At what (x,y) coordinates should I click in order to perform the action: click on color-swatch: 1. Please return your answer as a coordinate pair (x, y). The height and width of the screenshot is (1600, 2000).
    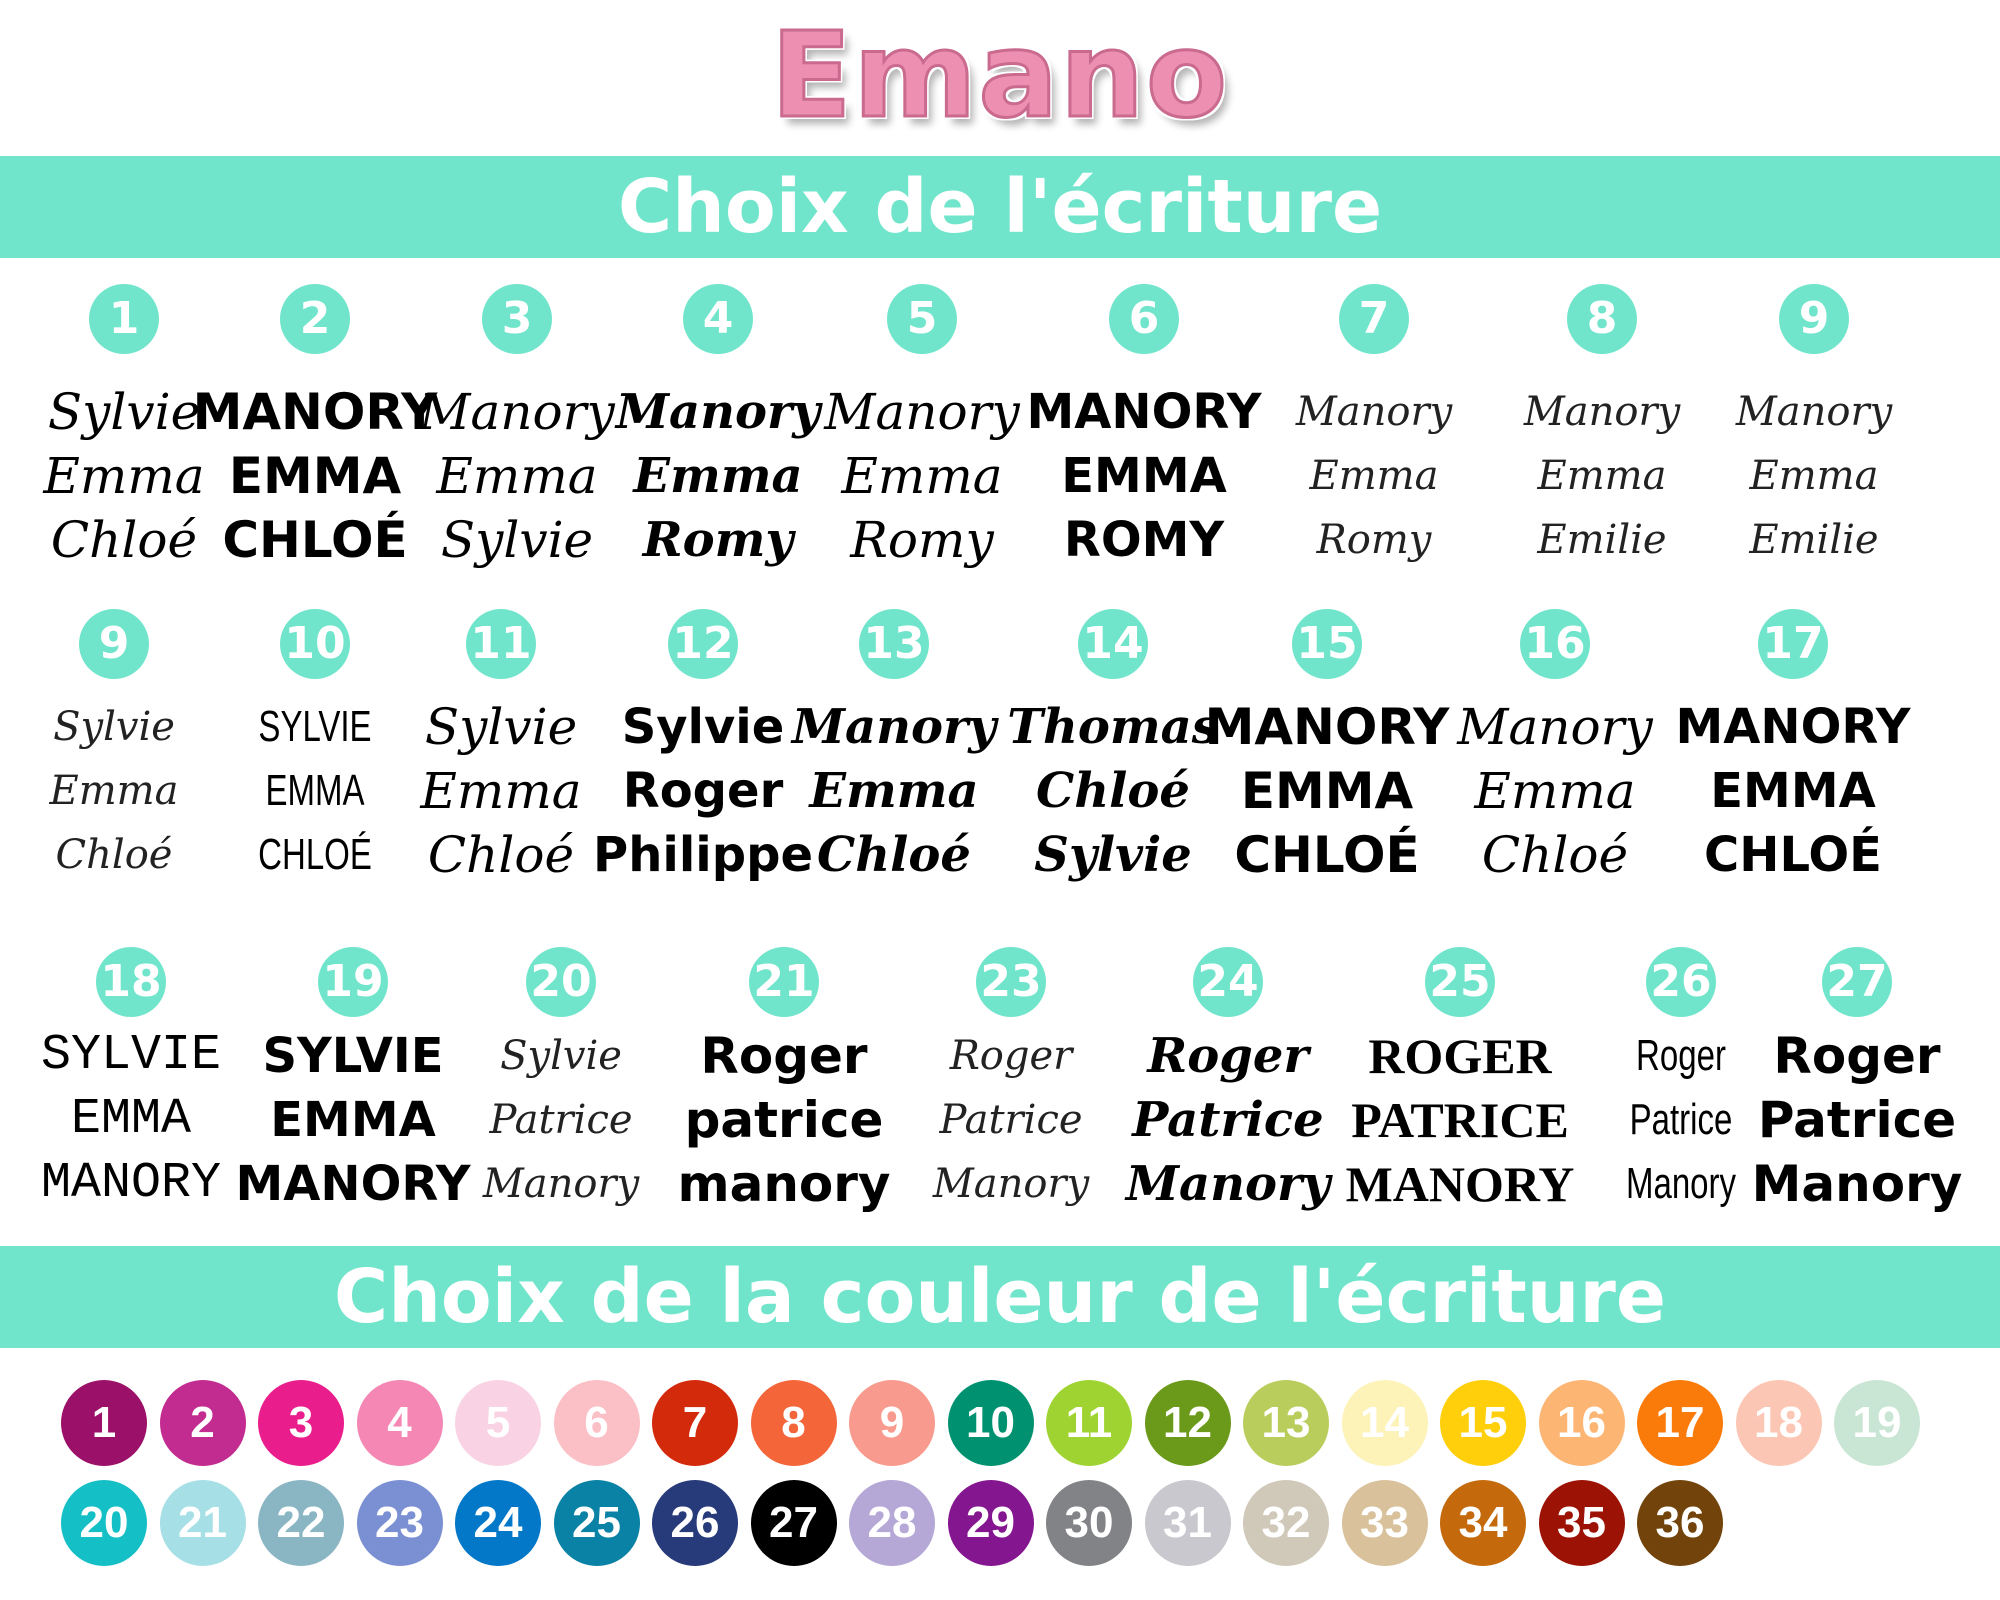
    Looking at the image, I should click on (104, 1423).